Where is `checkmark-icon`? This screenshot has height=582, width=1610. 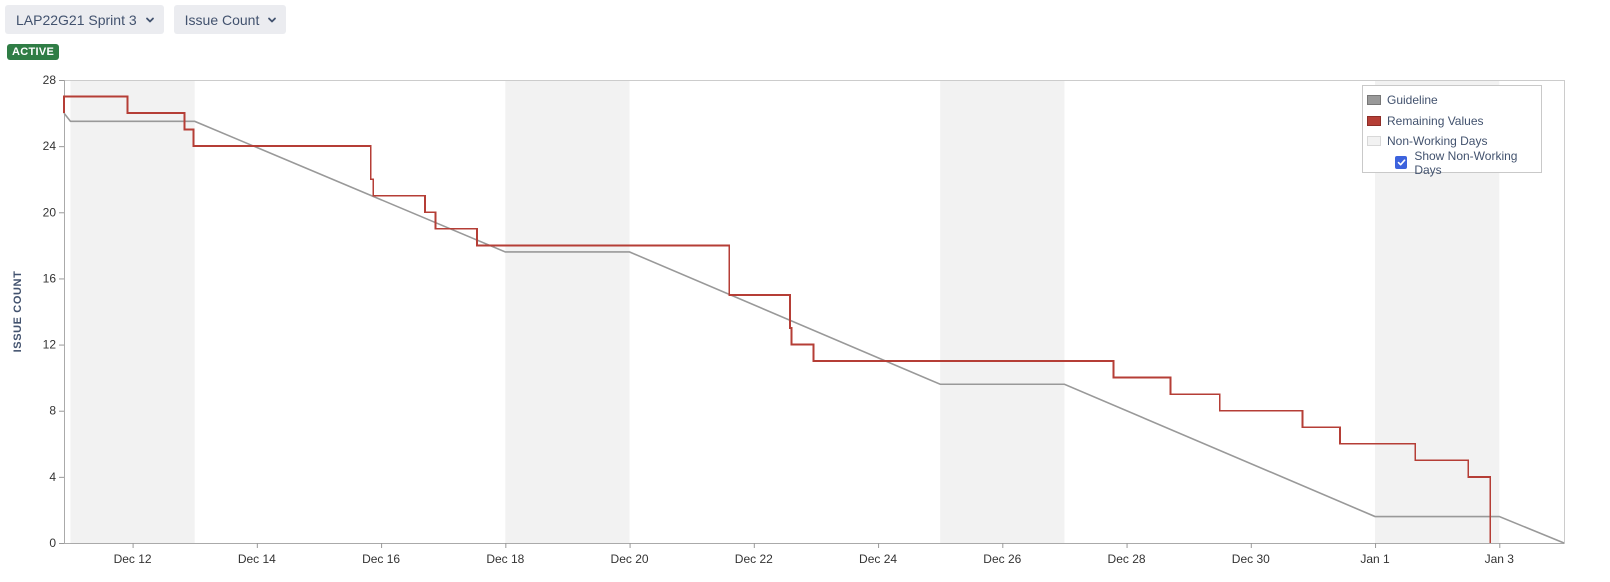
checkmark-icon is located at coordinates (1401, 162).